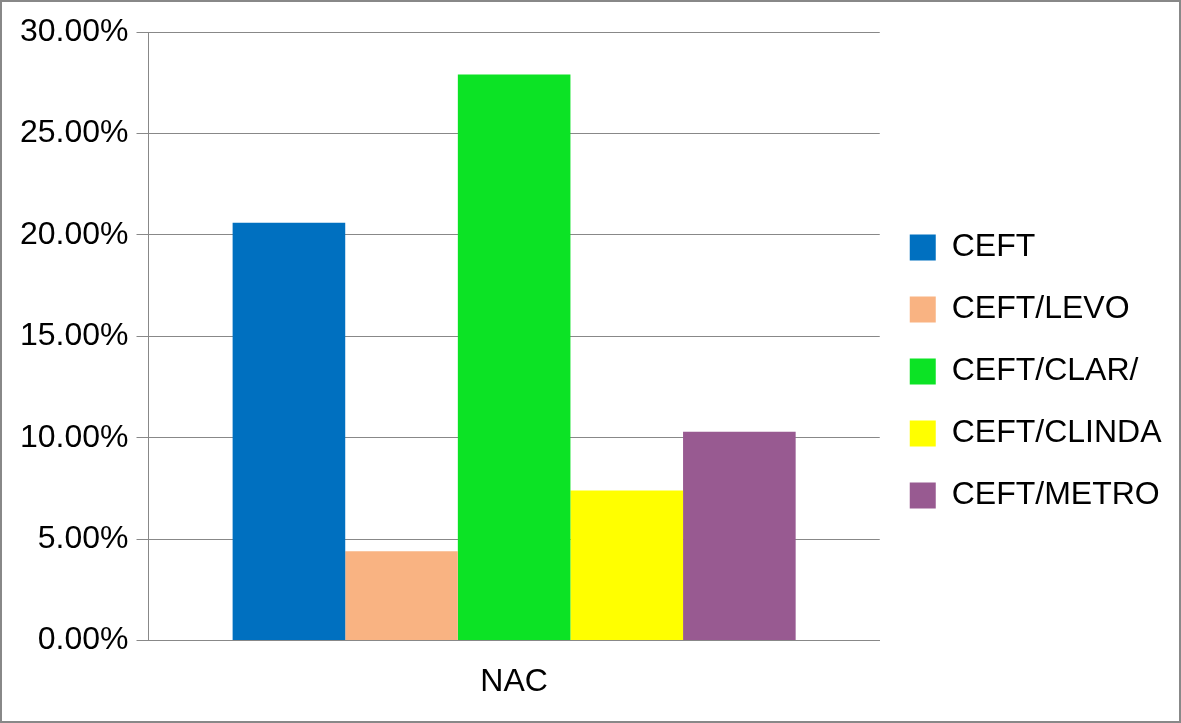 The height and width of the screenshot is (723, 1181). What do you see at coordinates (83, 536) in the screenshot?
I see `y-tick-label: 5.00%` at bounding box center [83, 536].